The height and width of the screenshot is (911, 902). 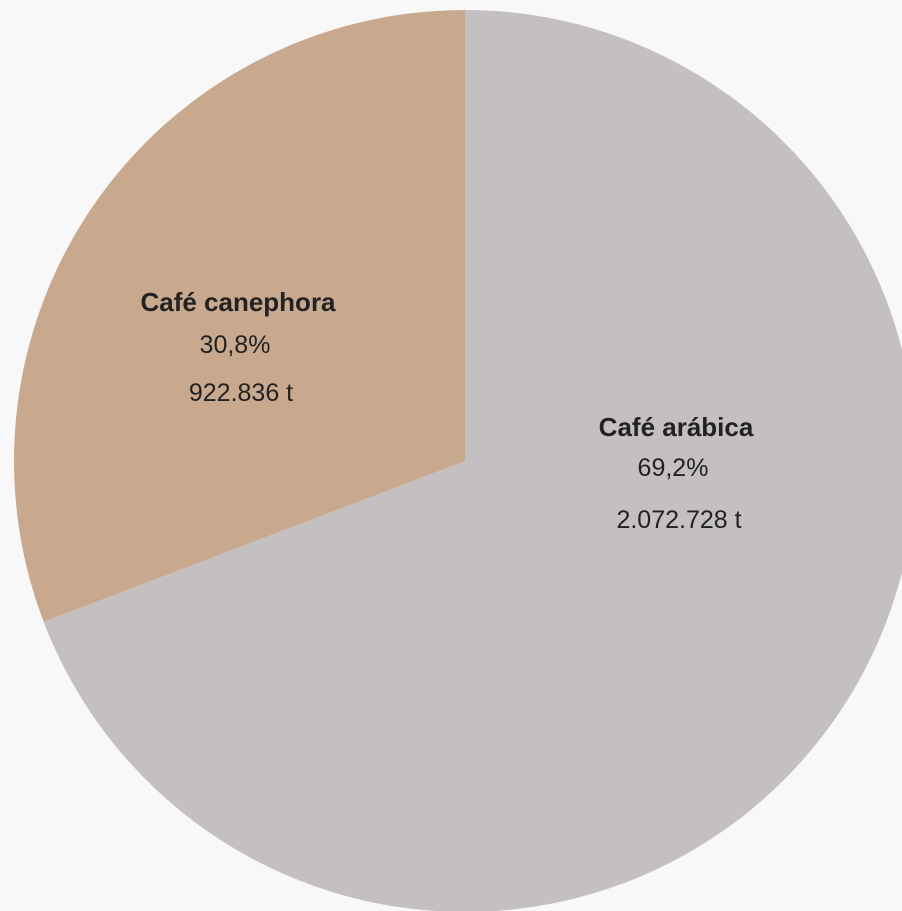 I want to click on slice-label-canephora: Café canephora 30,8% 922.836 t, so click(x=238, y=347).